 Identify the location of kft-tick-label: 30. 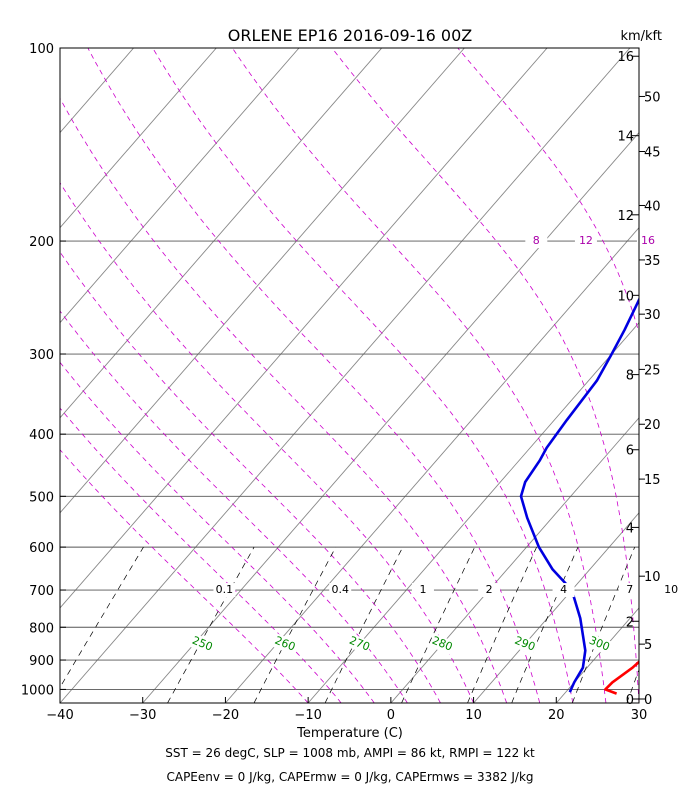
(652, 315).